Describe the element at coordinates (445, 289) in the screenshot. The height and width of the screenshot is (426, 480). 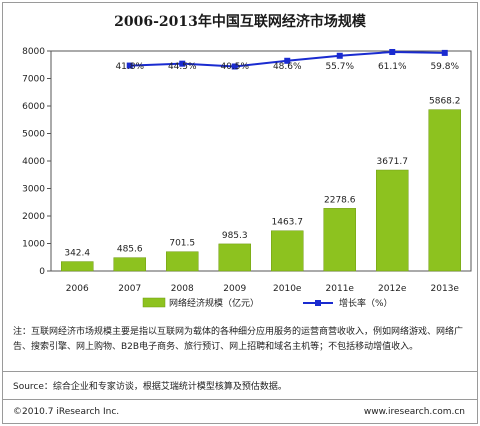
I see `x-tick-label: 2013e` at that location.